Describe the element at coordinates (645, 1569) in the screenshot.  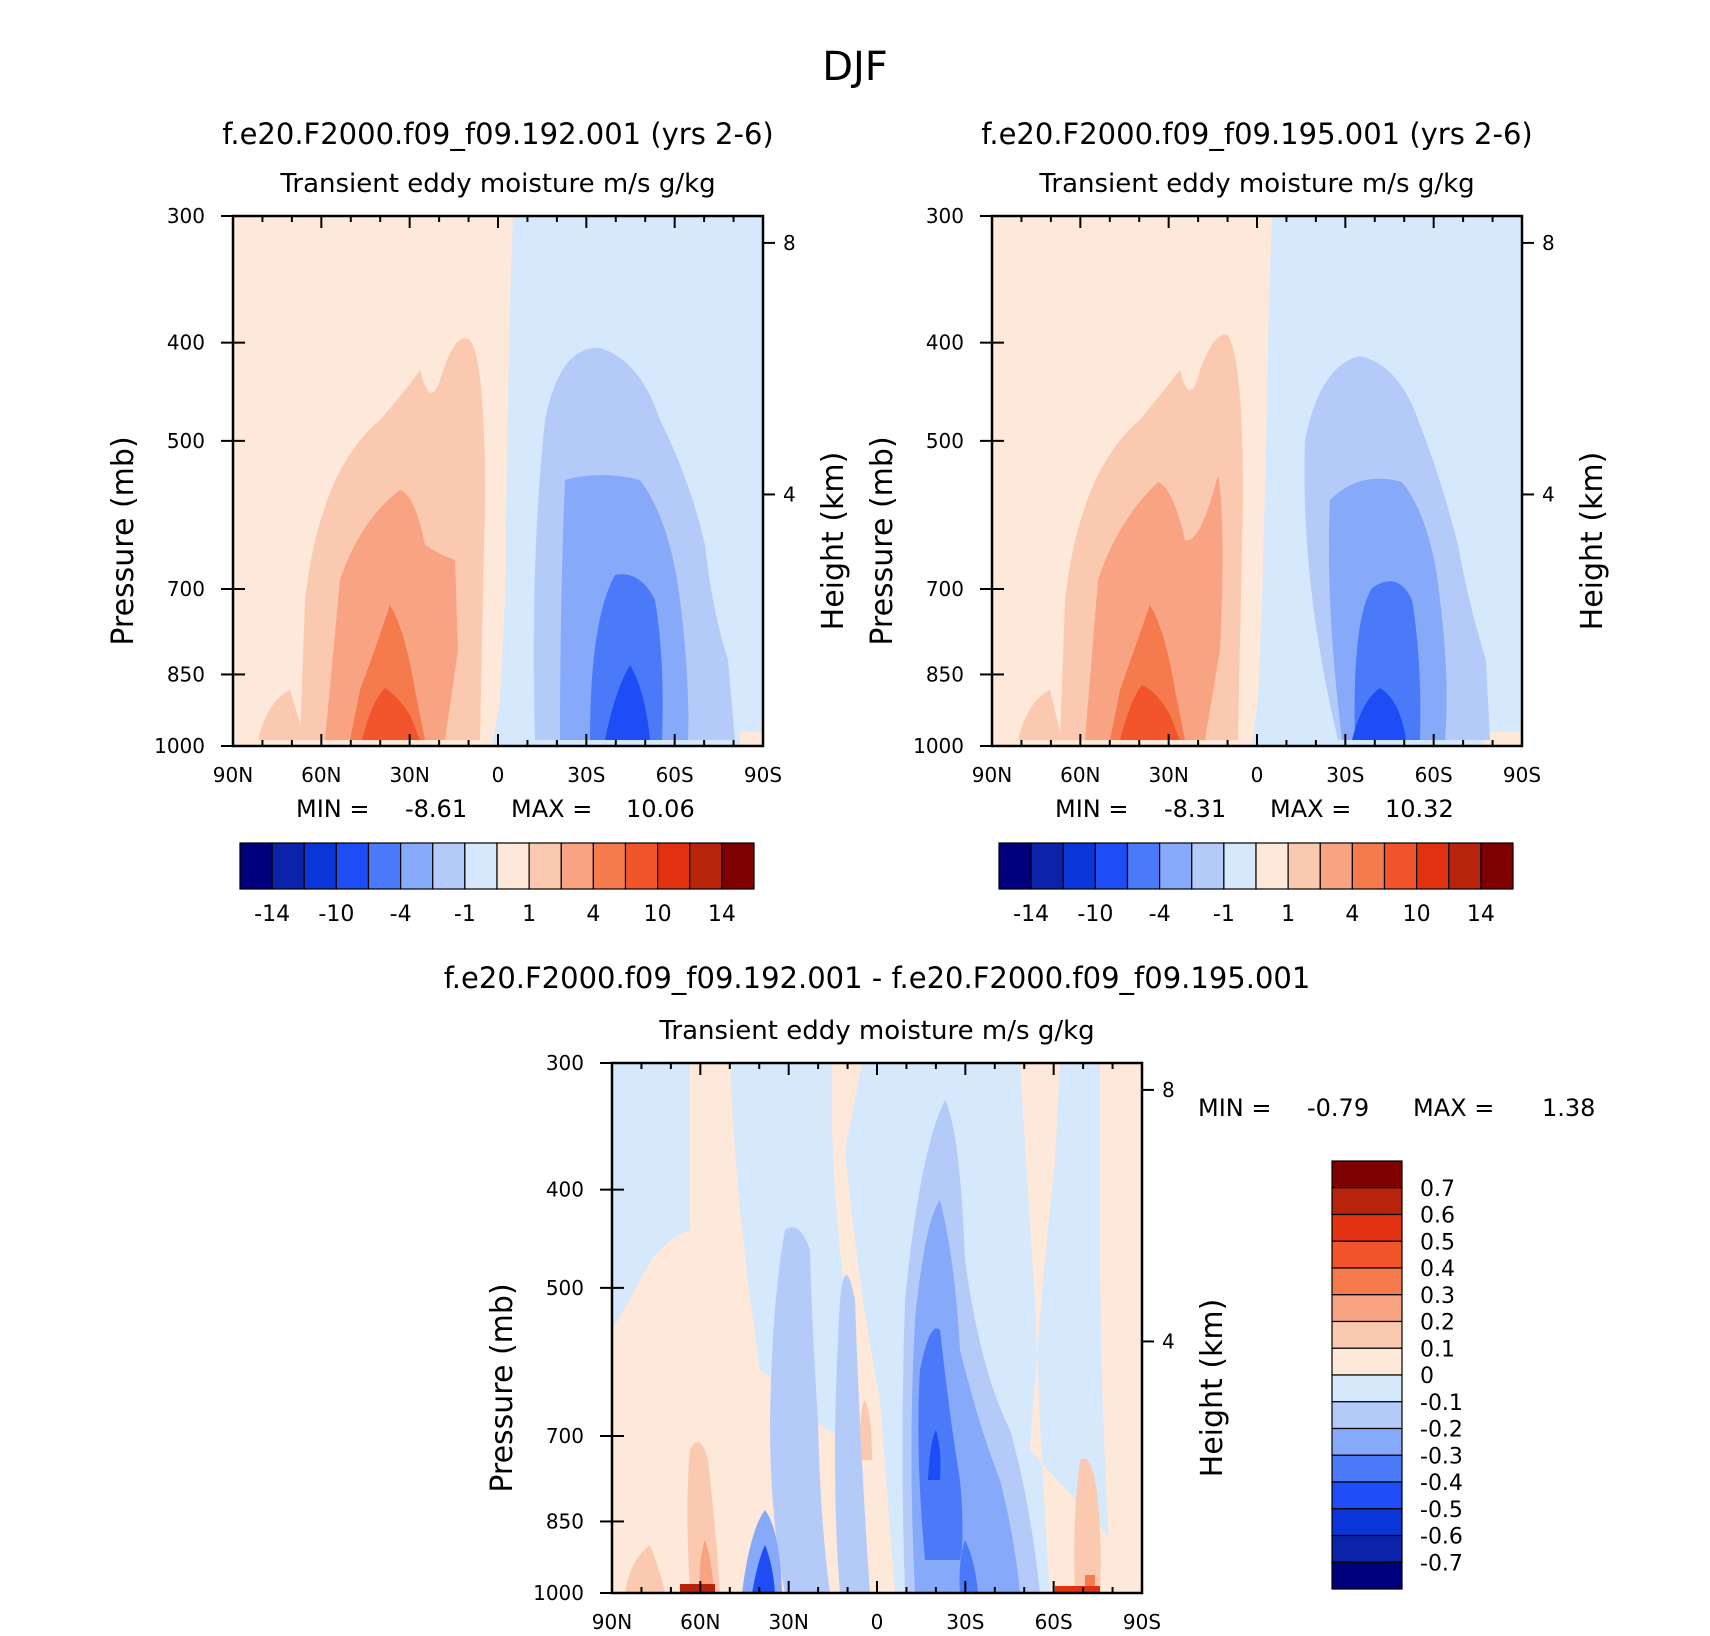
I see `positive-contour-sp` at that location.